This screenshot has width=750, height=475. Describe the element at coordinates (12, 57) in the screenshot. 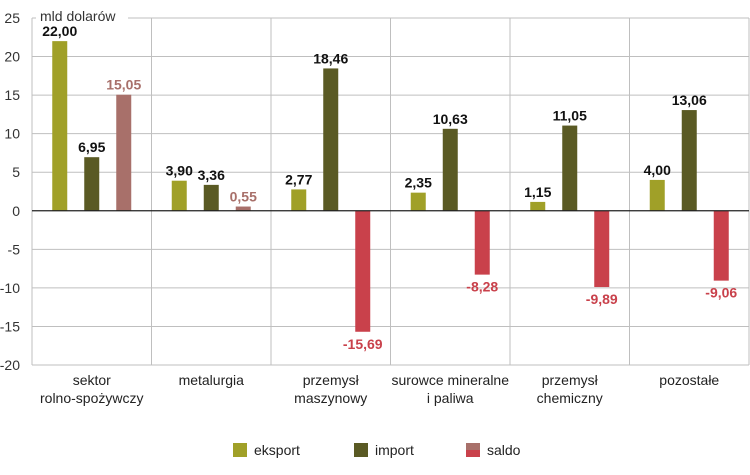

I see `y-tick-label: 20` at that location.